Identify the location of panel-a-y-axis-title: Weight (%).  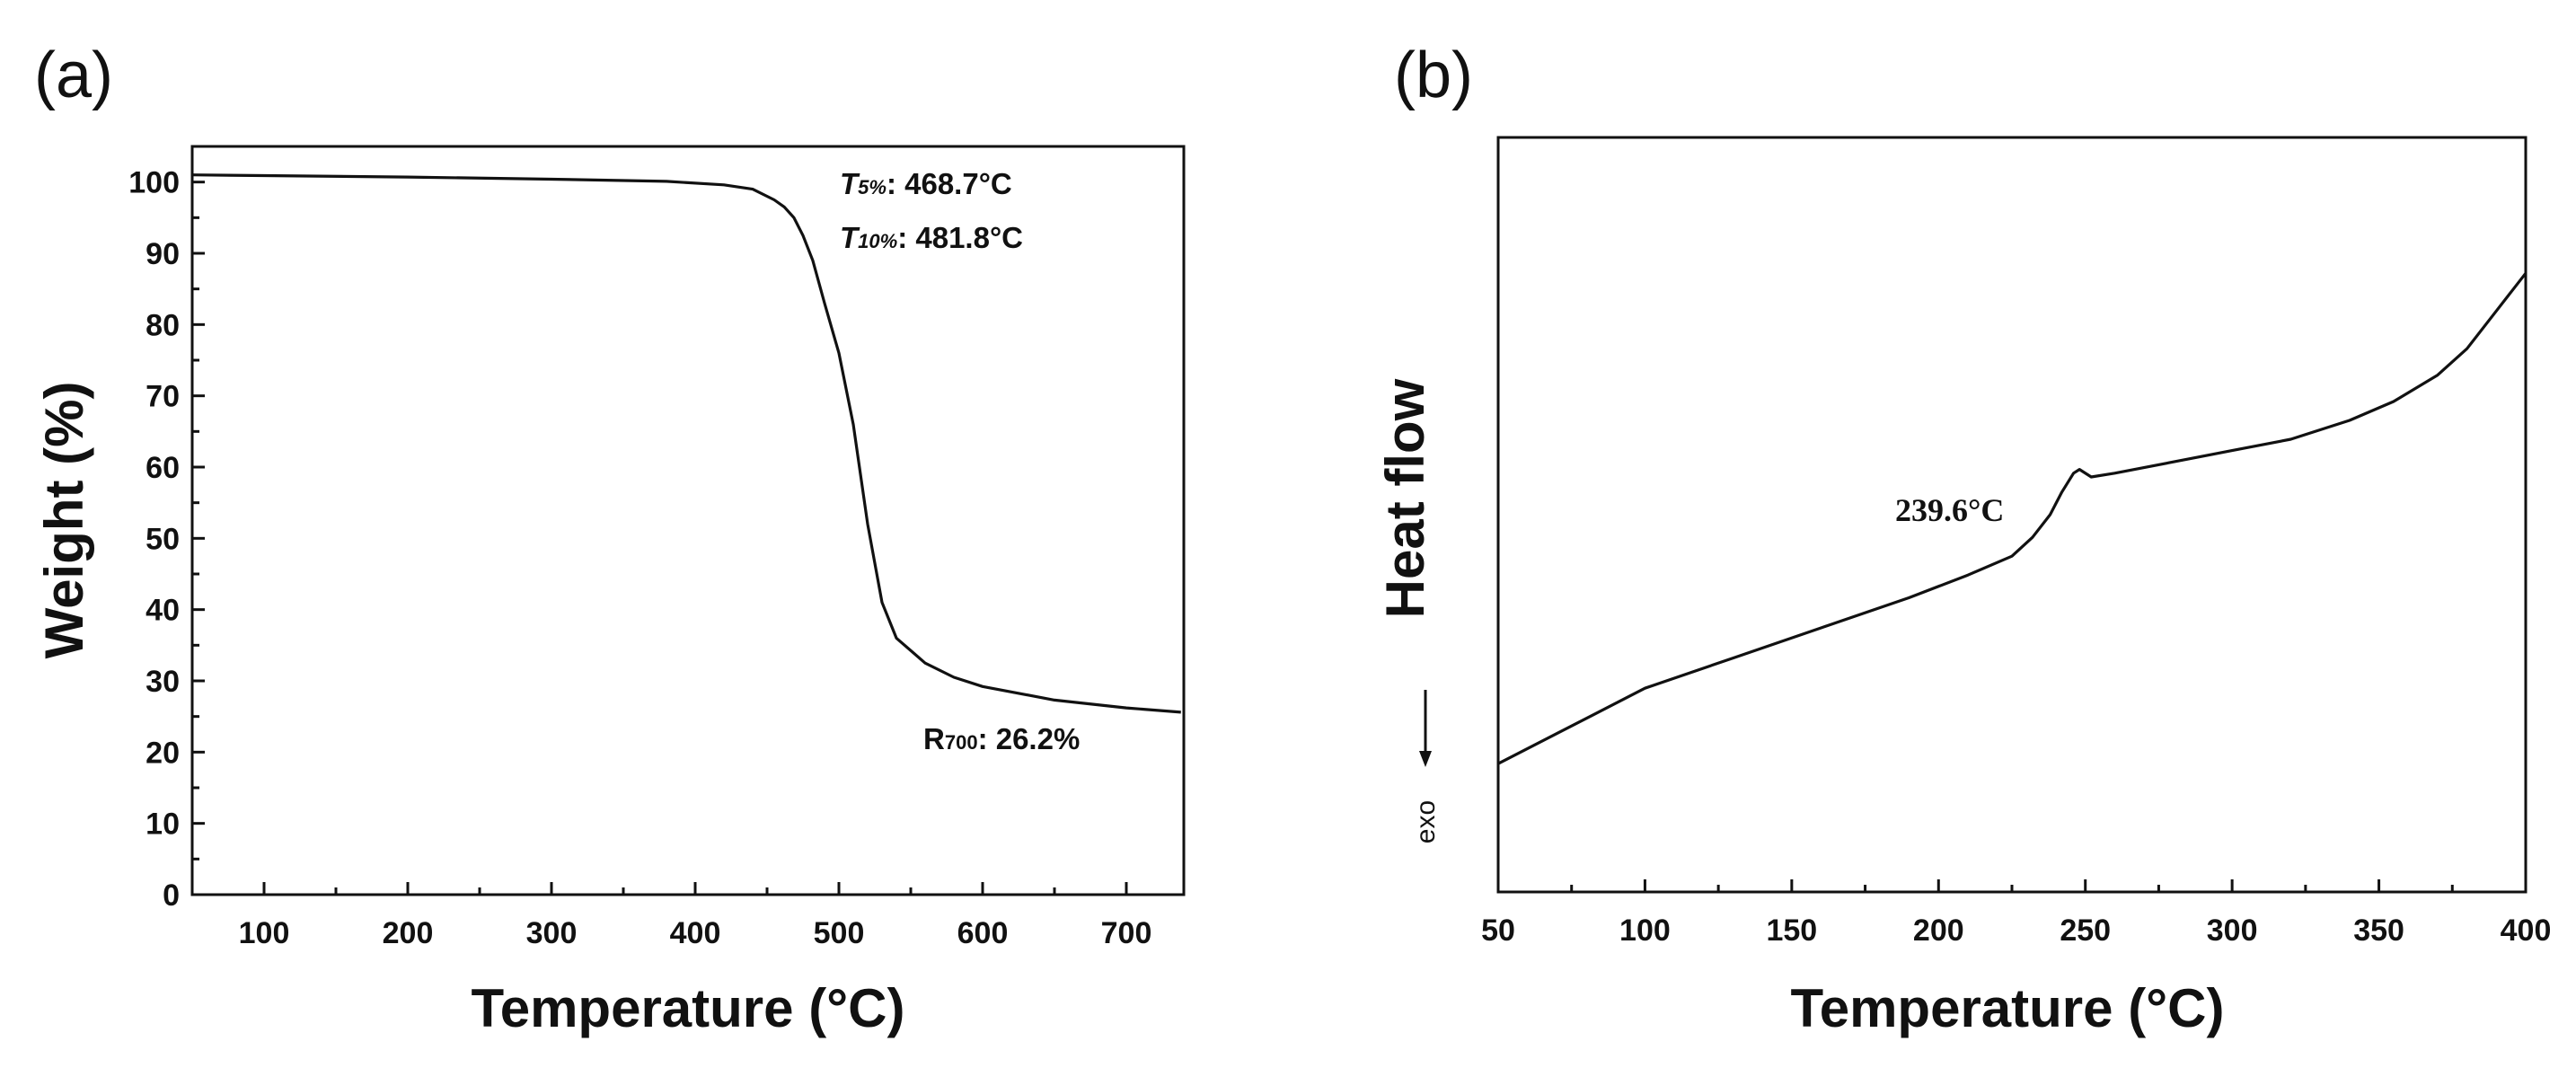
(64, 520).